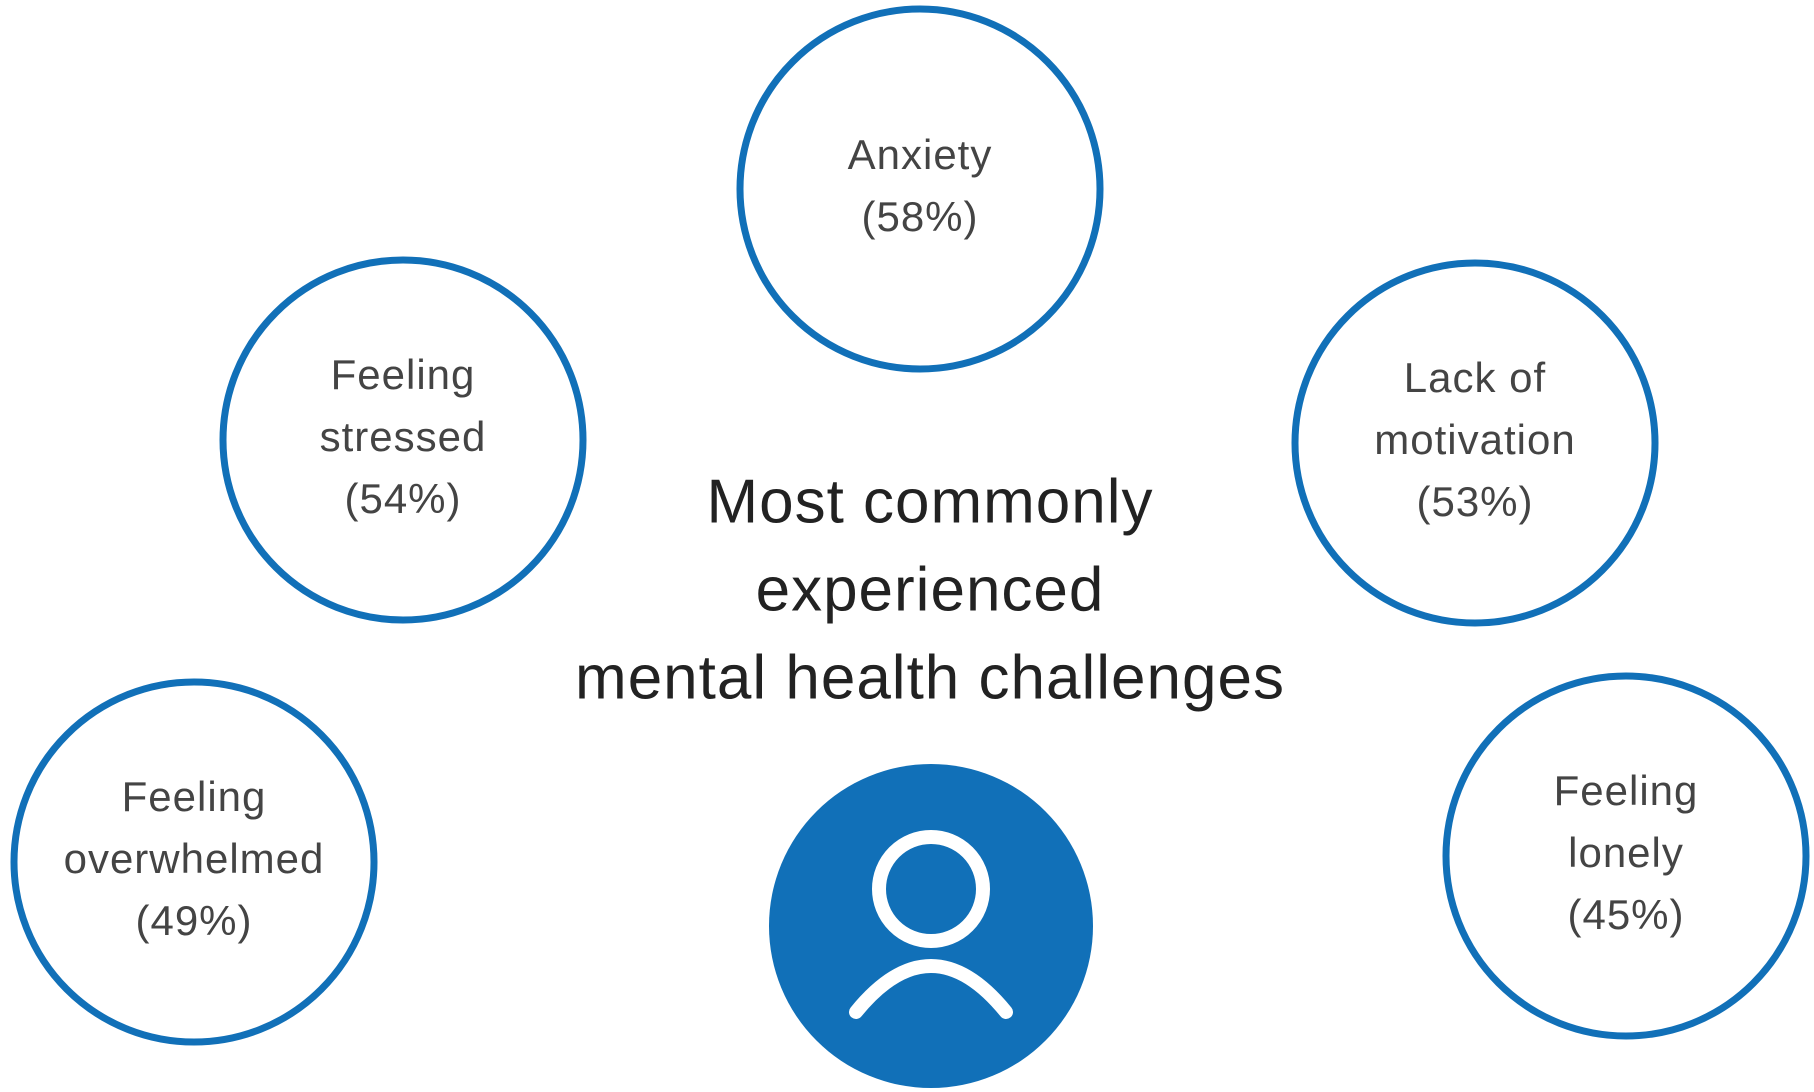 The height and width of the screenshot is (1092, 1814). I want to click on node-percent: (58%), so click(919, 216).